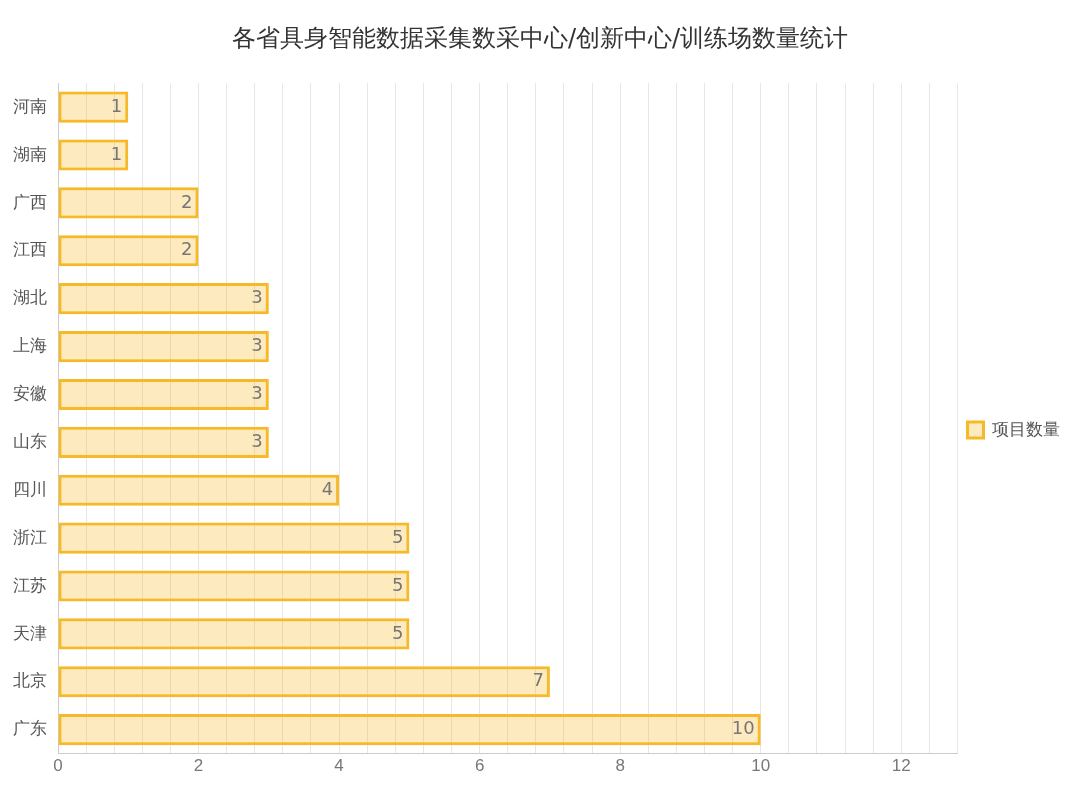  What do you see at coordinates (198, 766) in the screenshot?
I see `x-tick-label: 2` at bounding box center [198, 766].